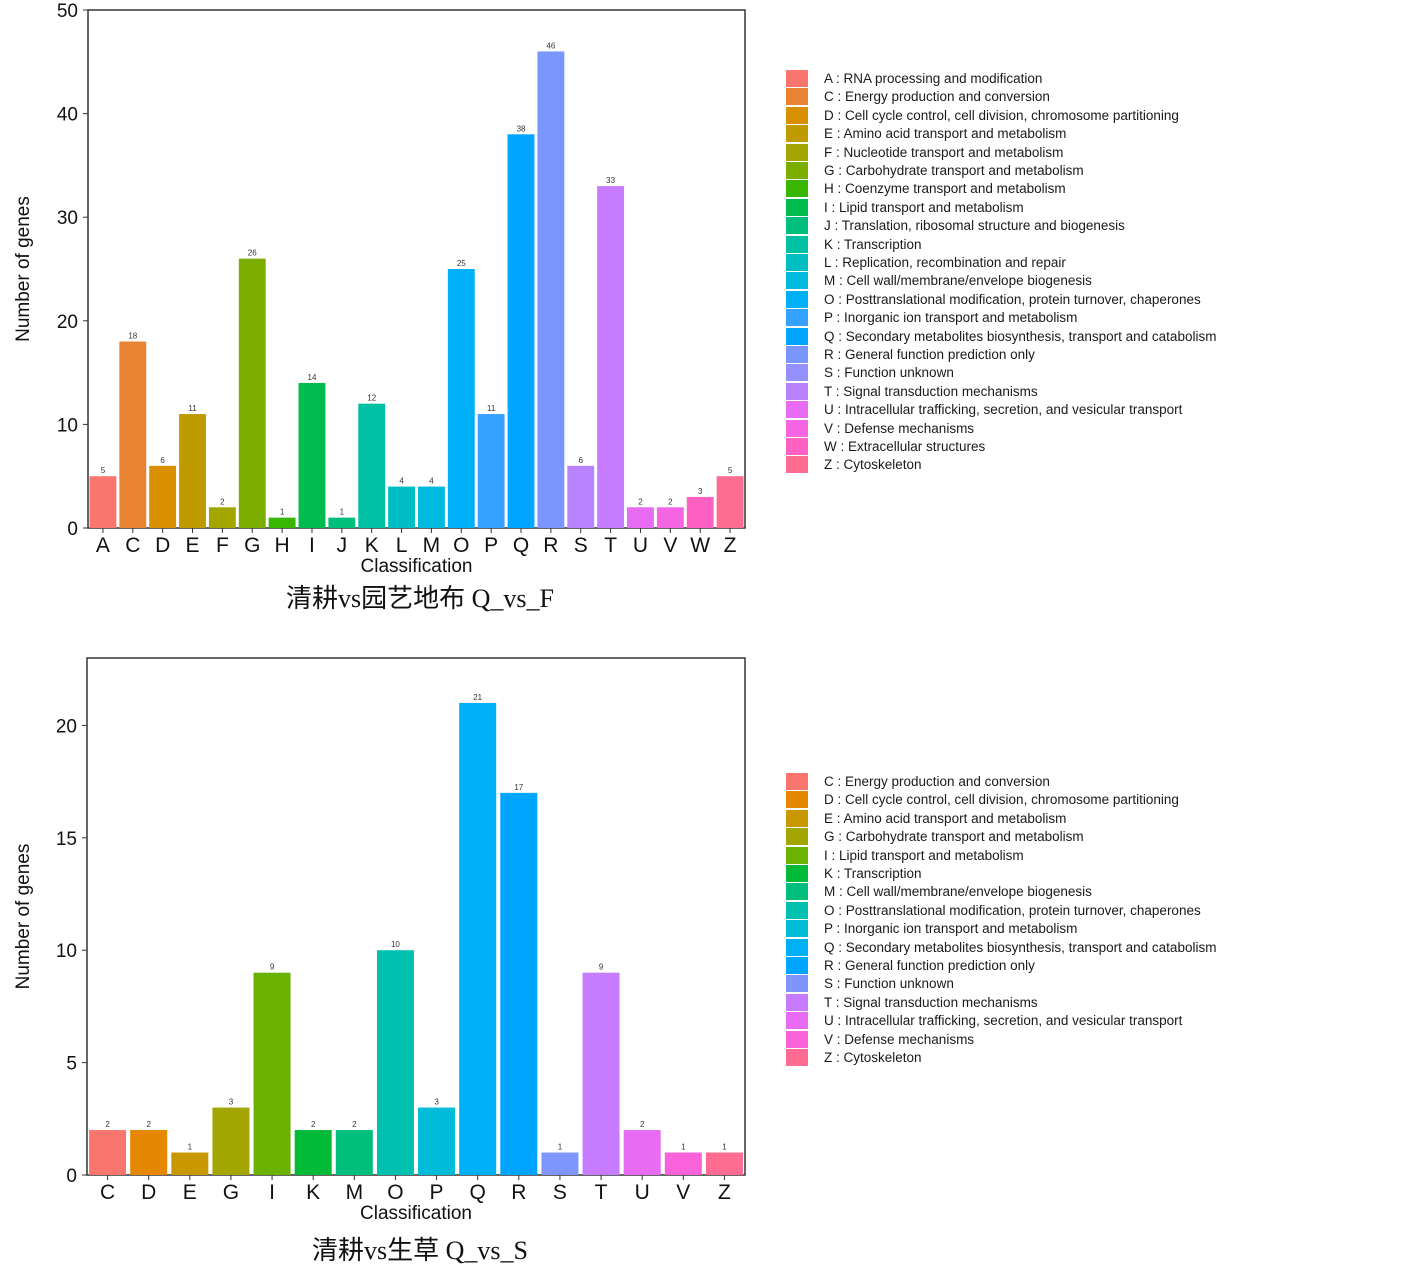 The width and height of the screenshot is (1417, 1276). I want to click on data-label-P: 3, so click(436, 1102).